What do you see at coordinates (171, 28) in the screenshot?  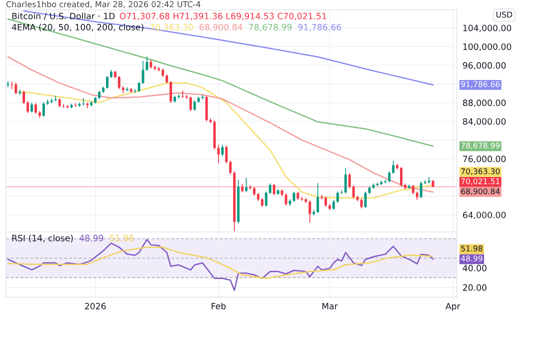 I see `annotation: 70,363.30` at bounding box center [171, 28].